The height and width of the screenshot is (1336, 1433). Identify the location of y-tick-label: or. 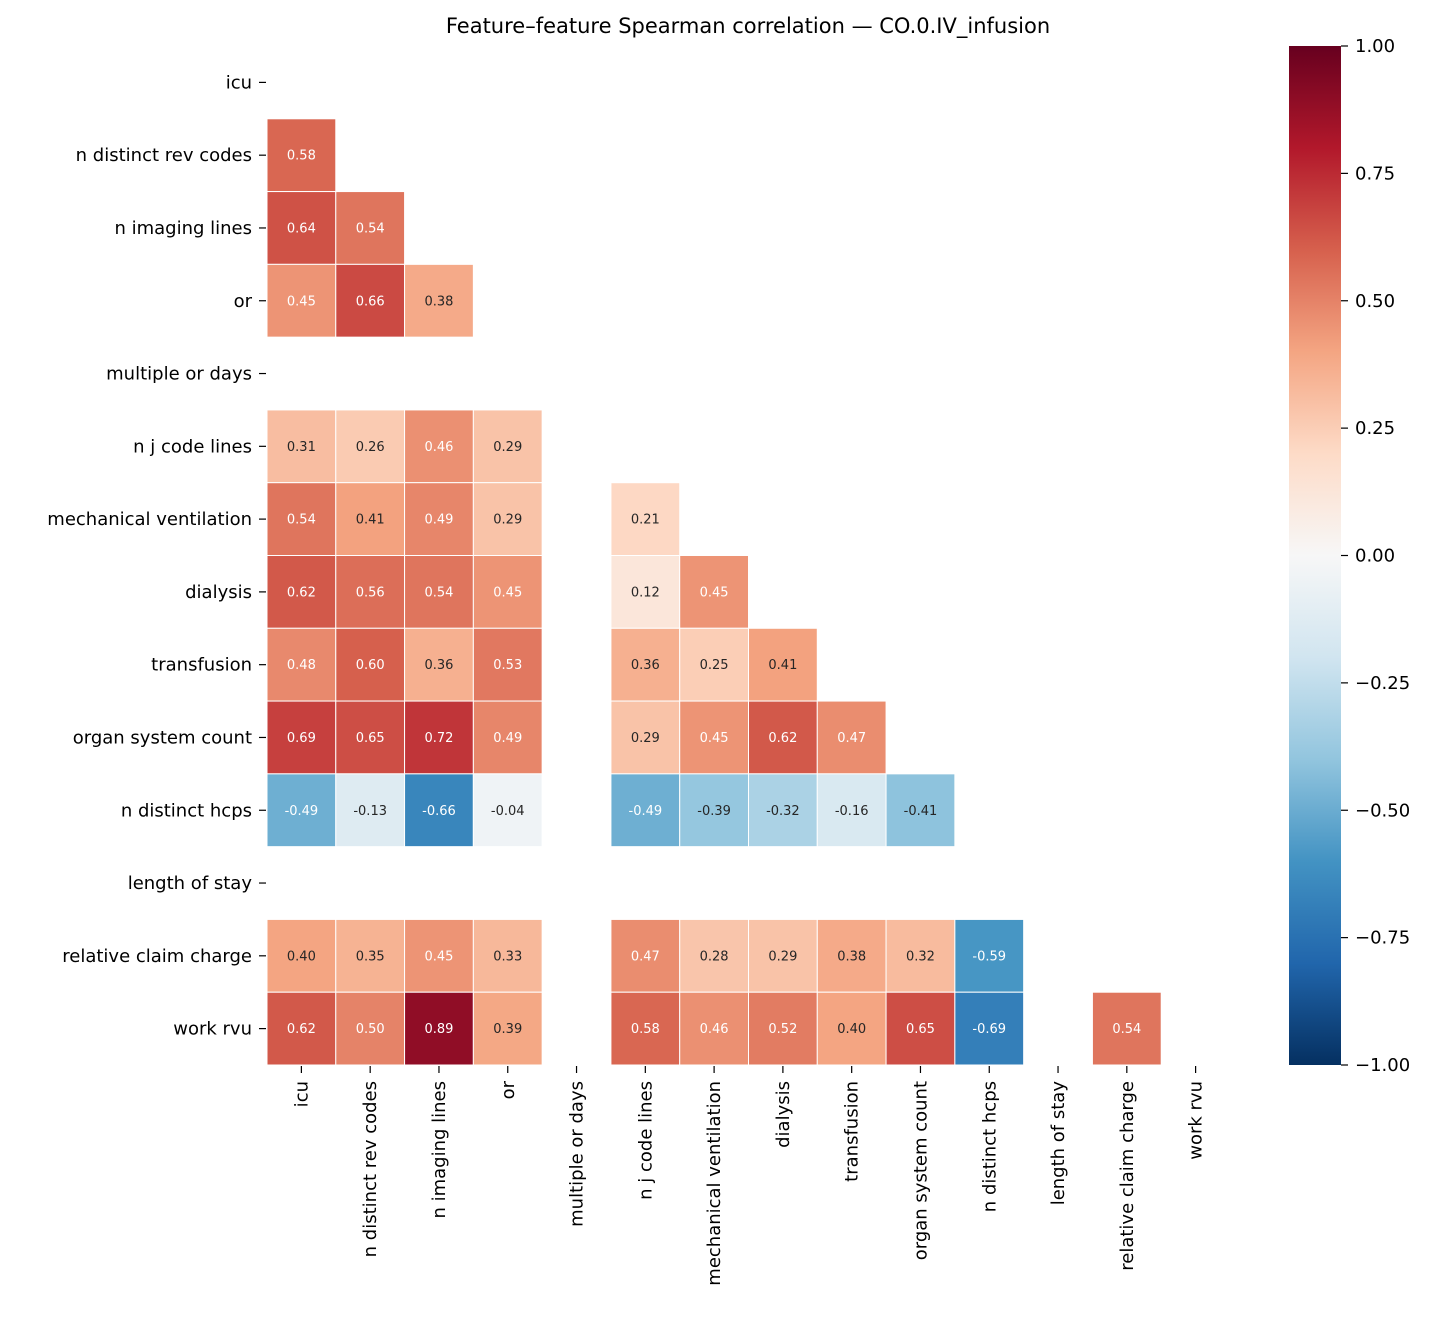
(243, 301).